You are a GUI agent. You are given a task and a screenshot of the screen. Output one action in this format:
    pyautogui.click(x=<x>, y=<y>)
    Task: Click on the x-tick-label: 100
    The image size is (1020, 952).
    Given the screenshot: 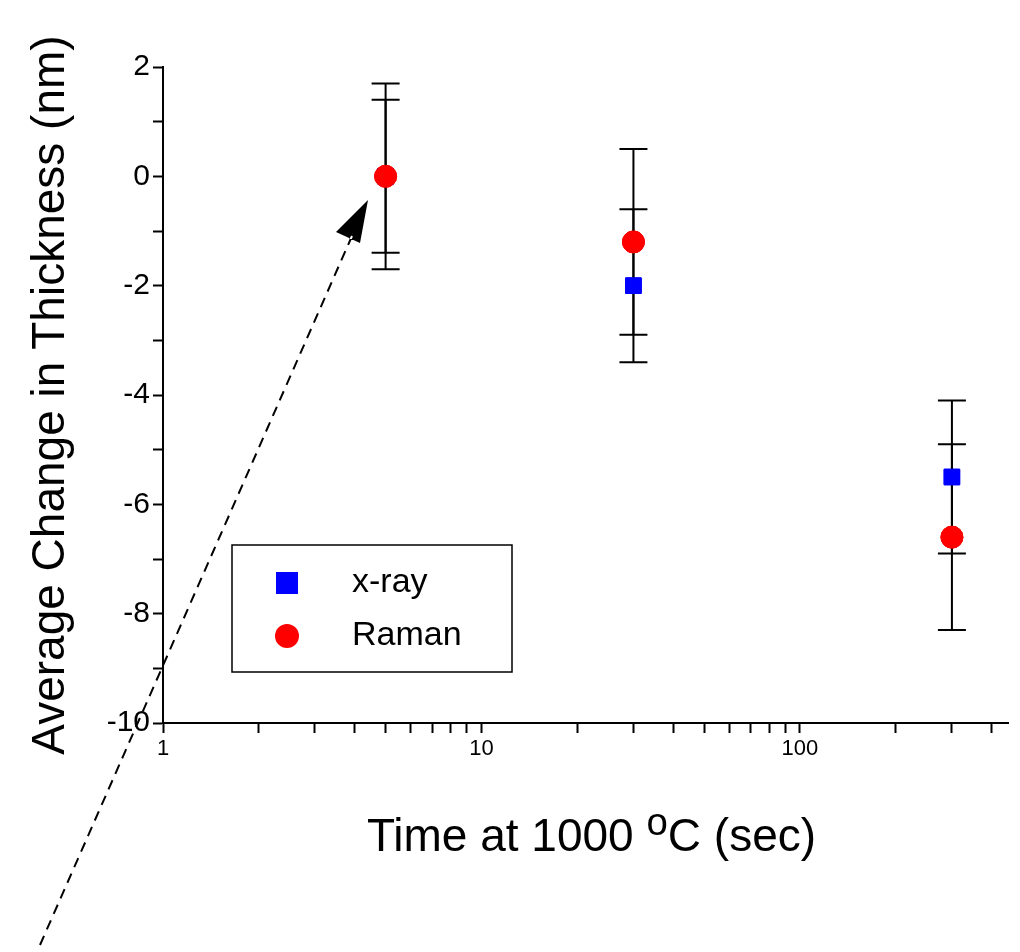 What is the action you would take?
    pyautogui.click(x=800, y=748)
    